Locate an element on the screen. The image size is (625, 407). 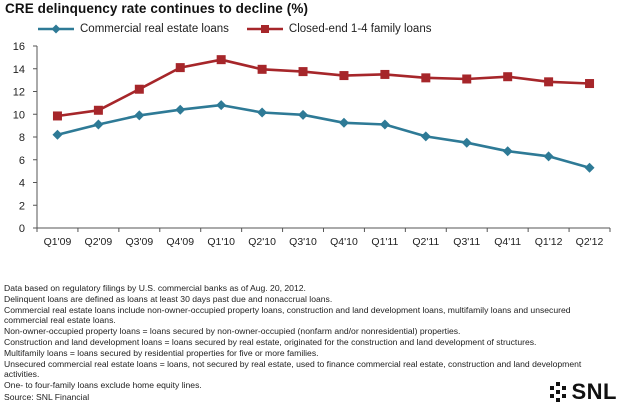
snl-logo: SNL is located at coordinates (582, 392).